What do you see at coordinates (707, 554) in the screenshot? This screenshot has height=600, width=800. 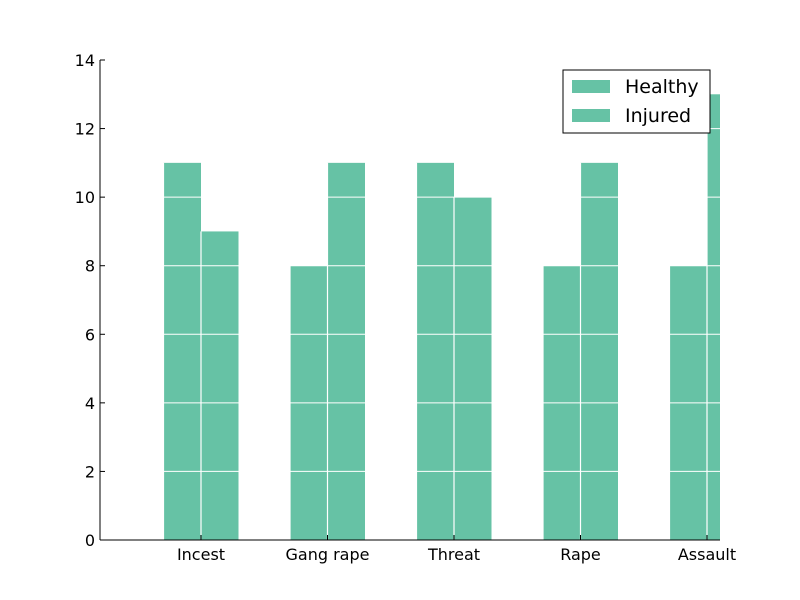 I see `x-tick-label-assault: Assault` at bounding box center [707, 554].